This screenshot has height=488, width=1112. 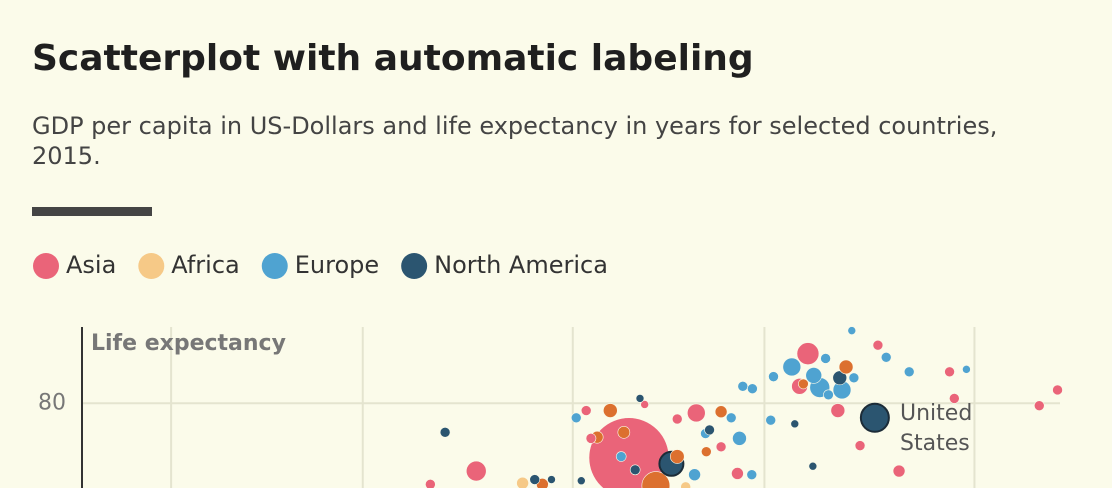 I want to click on legend-label: Asia, so click(x=91, y=265).